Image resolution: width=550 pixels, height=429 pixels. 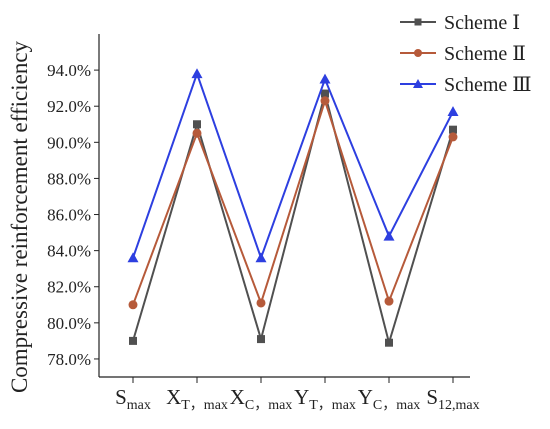 I want to click on x-tick-label: XC，max, so click(x=261, y=399).